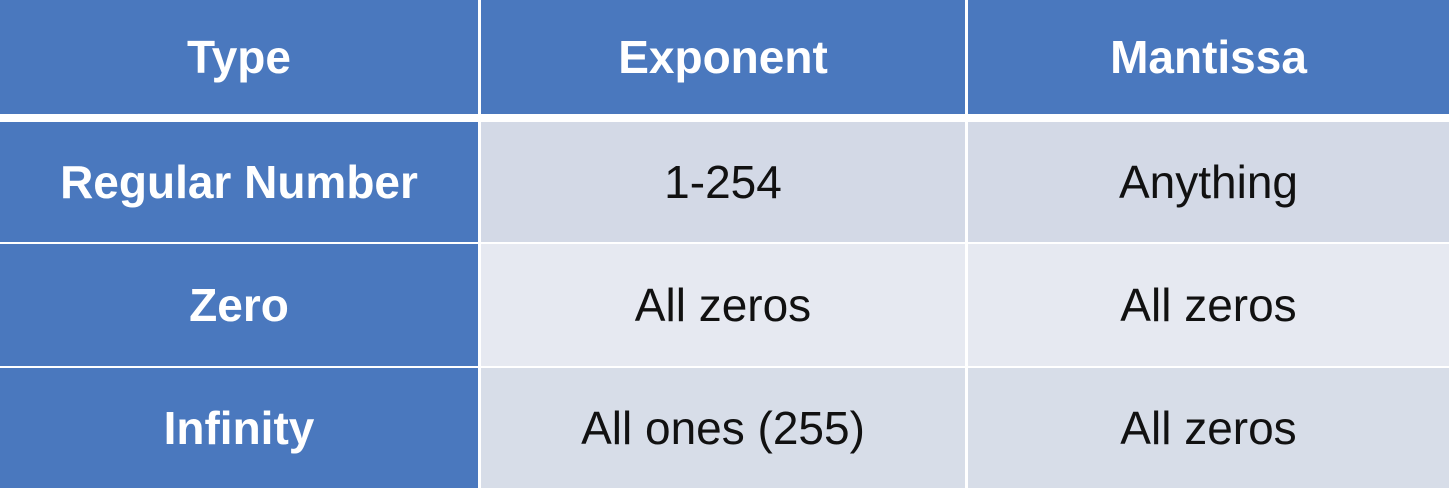  I want to click on cell-infinity-mantissa: All zeros, so click(1208, 427).